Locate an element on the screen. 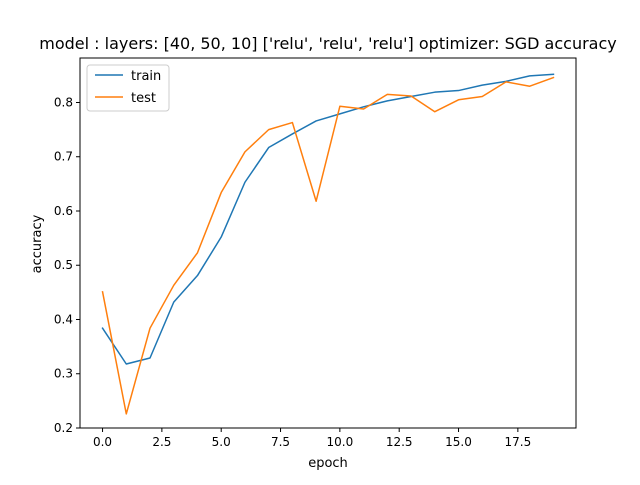 The image size is (640, 485). y-tick-label: 0.7 is located at coordinates (63, 157).